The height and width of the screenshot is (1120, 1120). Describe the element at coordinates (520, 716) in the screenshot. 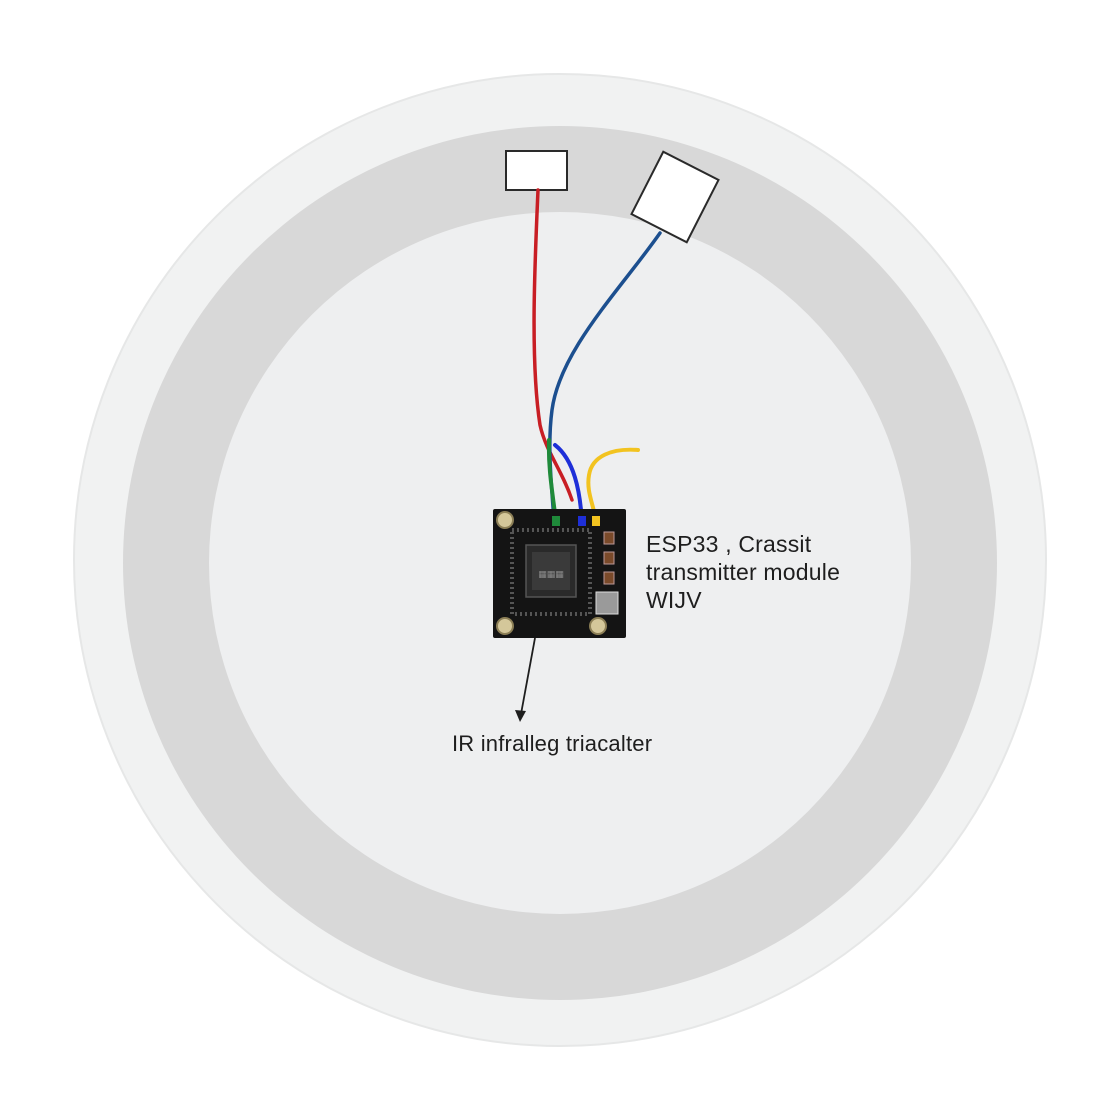

I see `ir-pointer-arrowhead` at that location.